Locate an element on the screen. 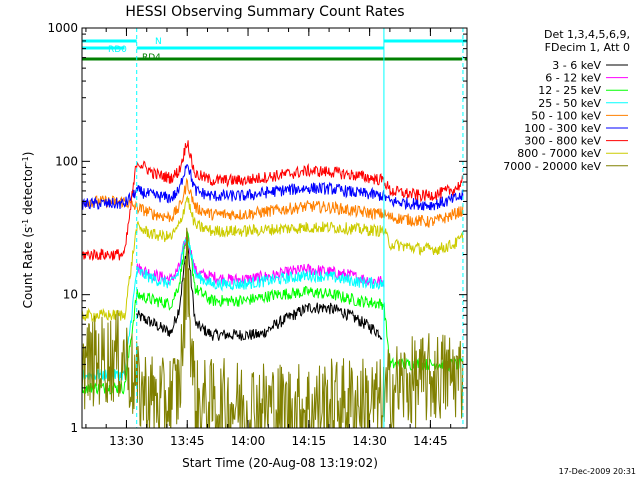  y-tick-label: 1000 is located at coordinates (62, 28).